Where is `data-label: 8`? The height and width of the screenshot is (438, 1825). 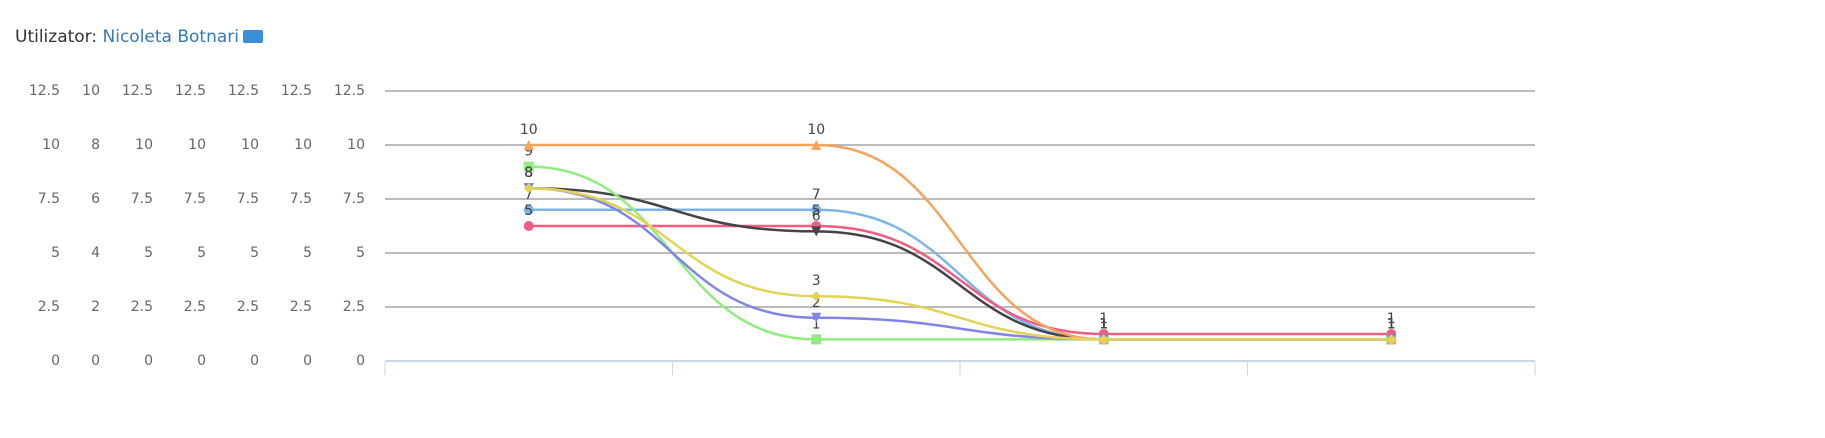 data-label: 8 is located at coordinates (528, 173).